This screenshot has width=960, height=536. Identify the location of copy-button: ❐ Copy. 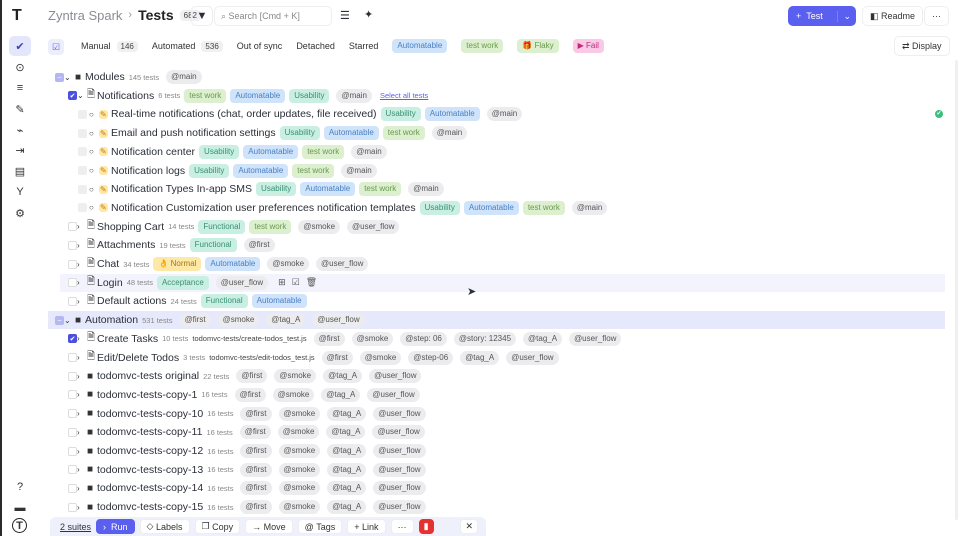
(217, 526).